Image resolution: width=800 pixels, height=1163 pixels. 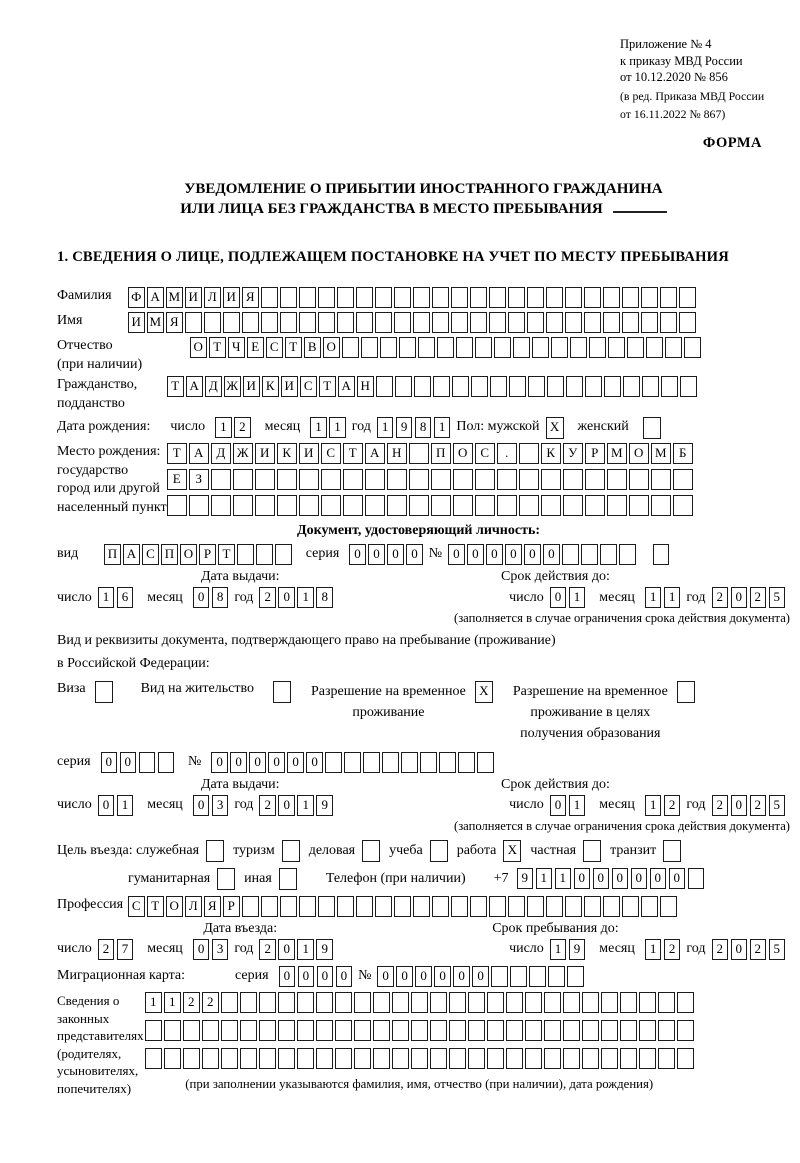 I want to click on char-cell: 8, so click(x=423, y=428).